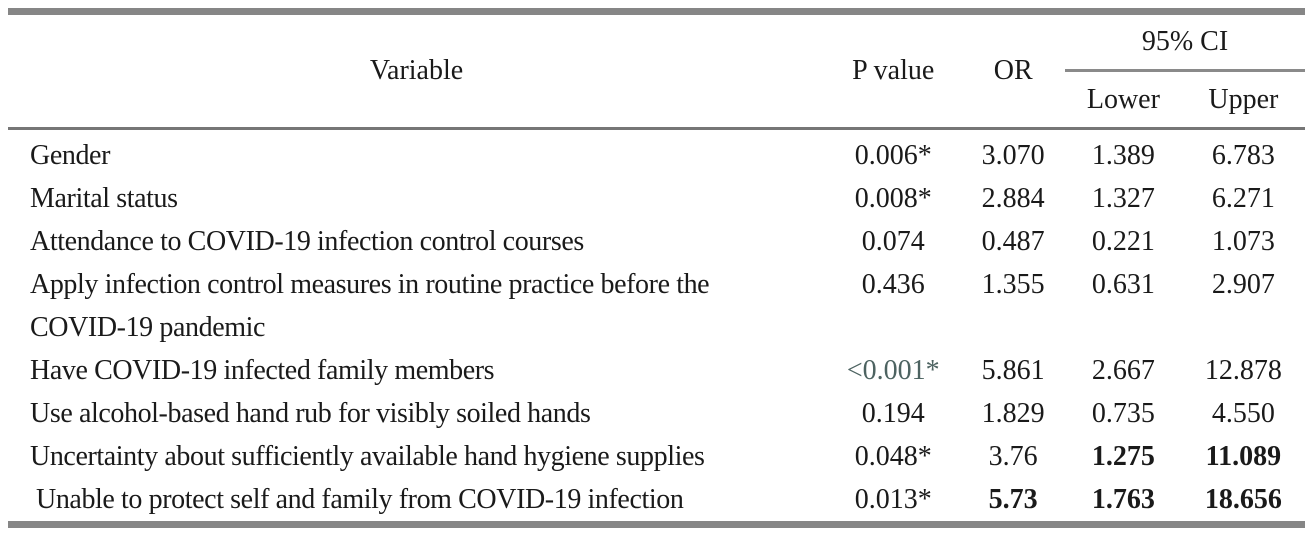 This screenshot has width=1313, height=538. I want to click on cell-ci-lower: 0.631, so click(1123, 284).